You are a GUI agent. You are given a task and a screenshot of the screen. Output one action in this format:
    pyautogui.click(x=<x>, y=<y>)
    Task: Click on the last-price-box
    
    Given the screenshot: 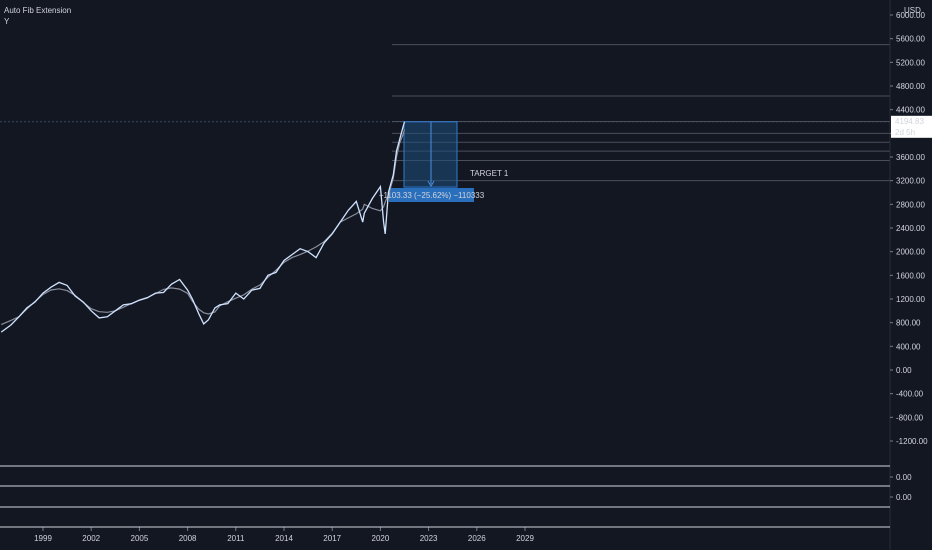 What is the action you would take?
    pyautogui.click(x=911, y=126)
    